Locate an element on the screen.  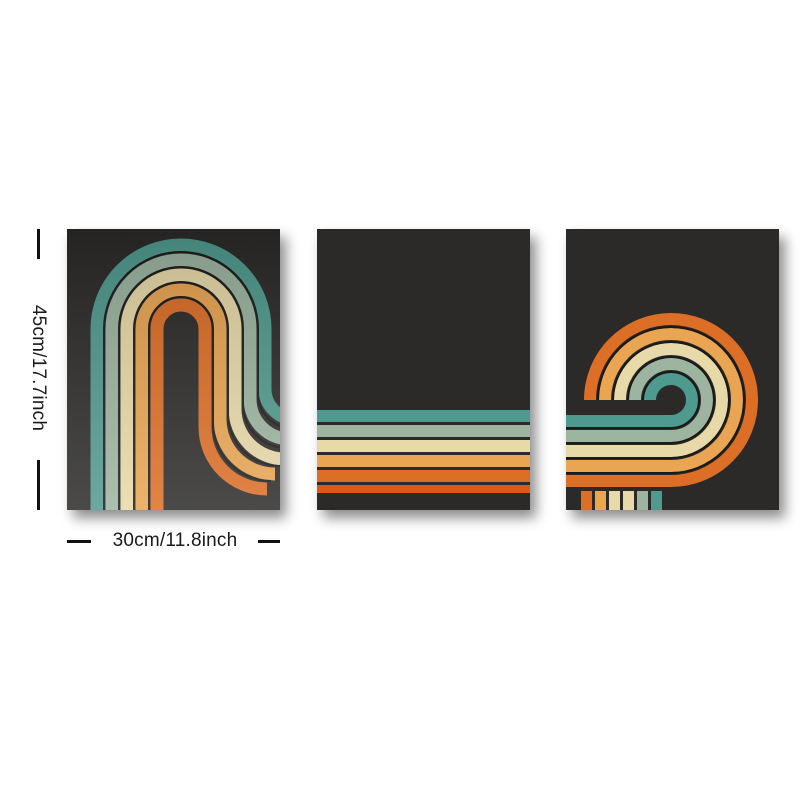
panel-left-arch is located at coordinates (173, 369).